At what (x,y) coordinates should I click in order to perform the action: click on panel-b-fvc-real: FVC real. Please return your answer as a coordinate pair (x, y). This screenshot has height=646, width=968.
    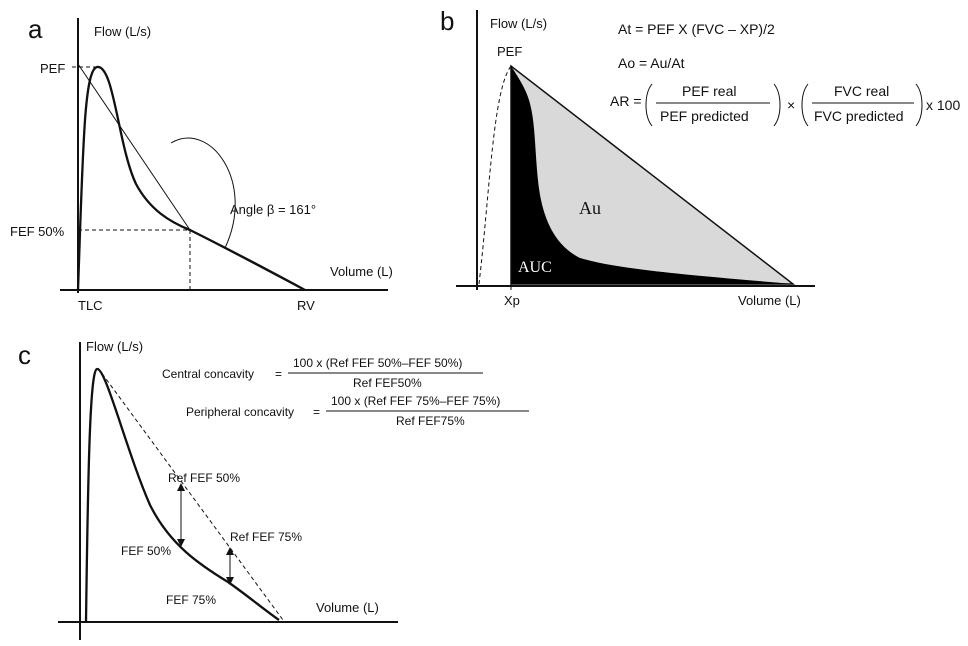
    Looking at the image, I should click on (861, 91).